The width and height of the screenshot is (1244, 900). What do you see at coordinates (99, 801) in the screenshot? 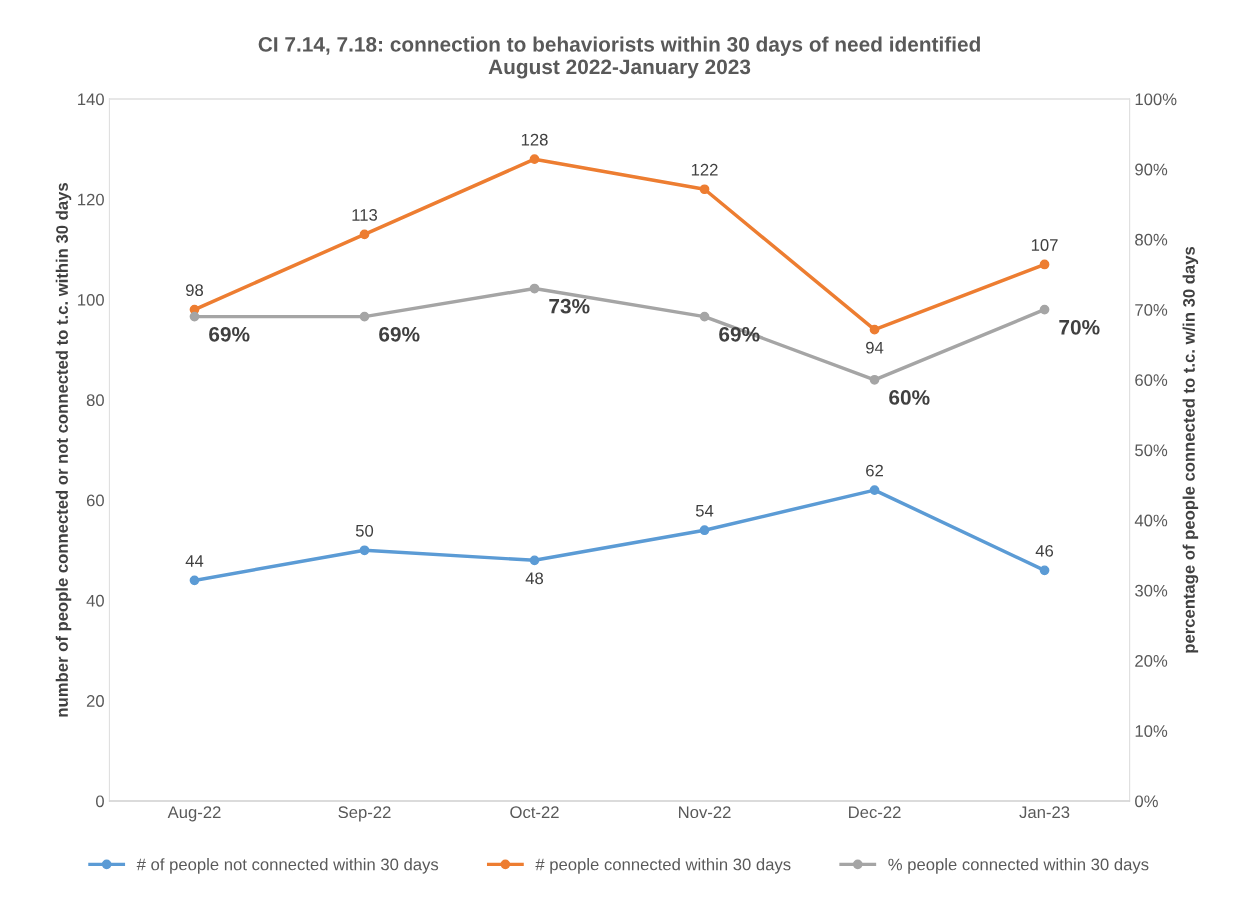
I see `y-tick-label: 0` at bounding box center [99, 801].